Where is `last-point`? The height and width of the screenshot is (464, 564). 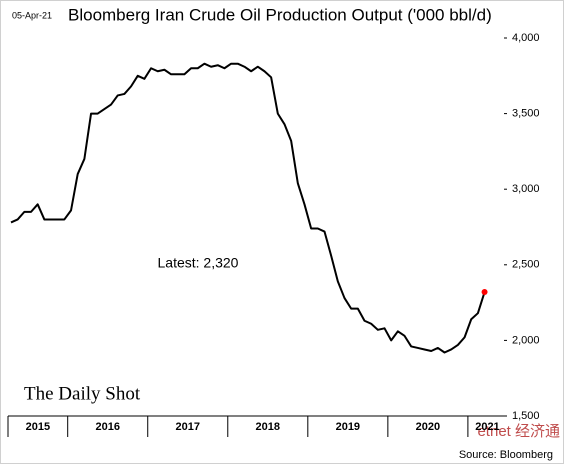 last-point is located at coordinates (484, 292).